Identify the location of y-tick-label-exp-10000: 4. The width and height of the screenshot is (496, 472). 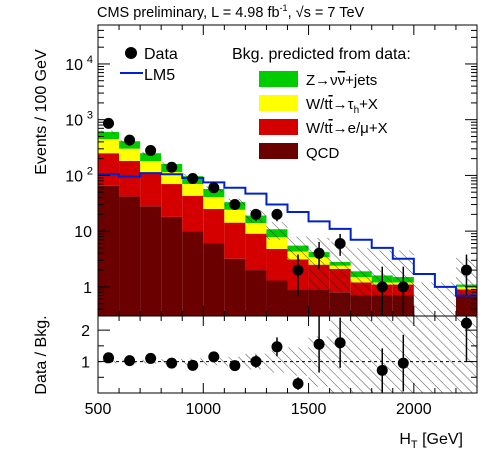
(90, 60).